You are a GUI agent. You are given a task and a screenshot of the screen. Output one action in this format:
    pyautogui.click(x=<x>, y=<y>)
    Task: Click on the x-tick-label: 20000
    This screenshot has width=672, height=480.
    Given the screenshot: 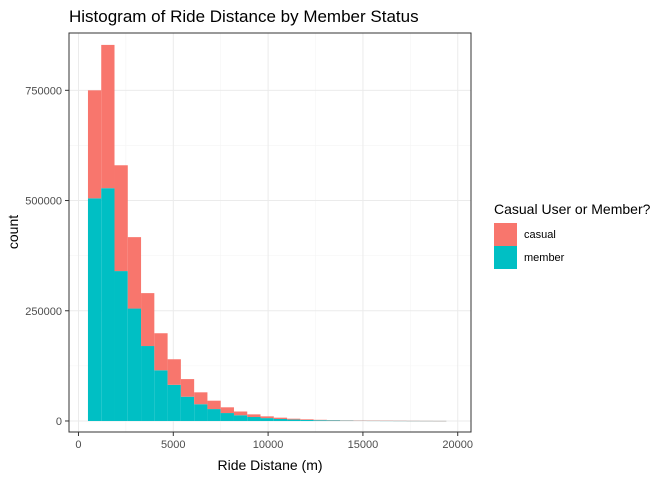 What is the action you would take?
    pyautogui.click(x=457, y=445)
    